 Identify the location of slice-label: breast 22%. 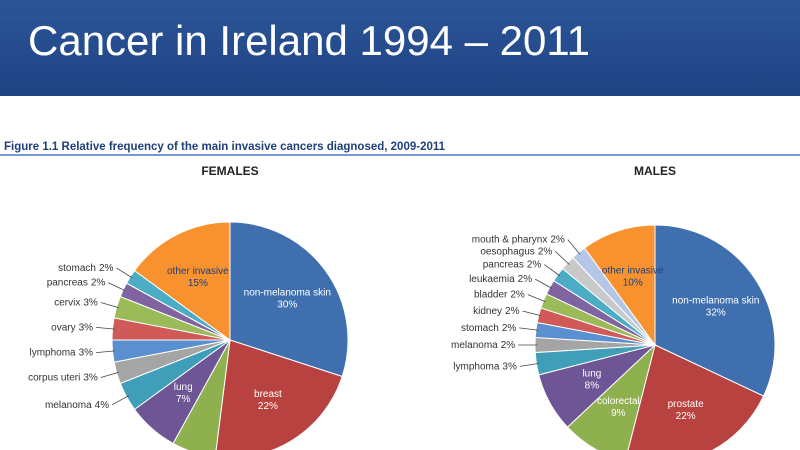
(268, 399).